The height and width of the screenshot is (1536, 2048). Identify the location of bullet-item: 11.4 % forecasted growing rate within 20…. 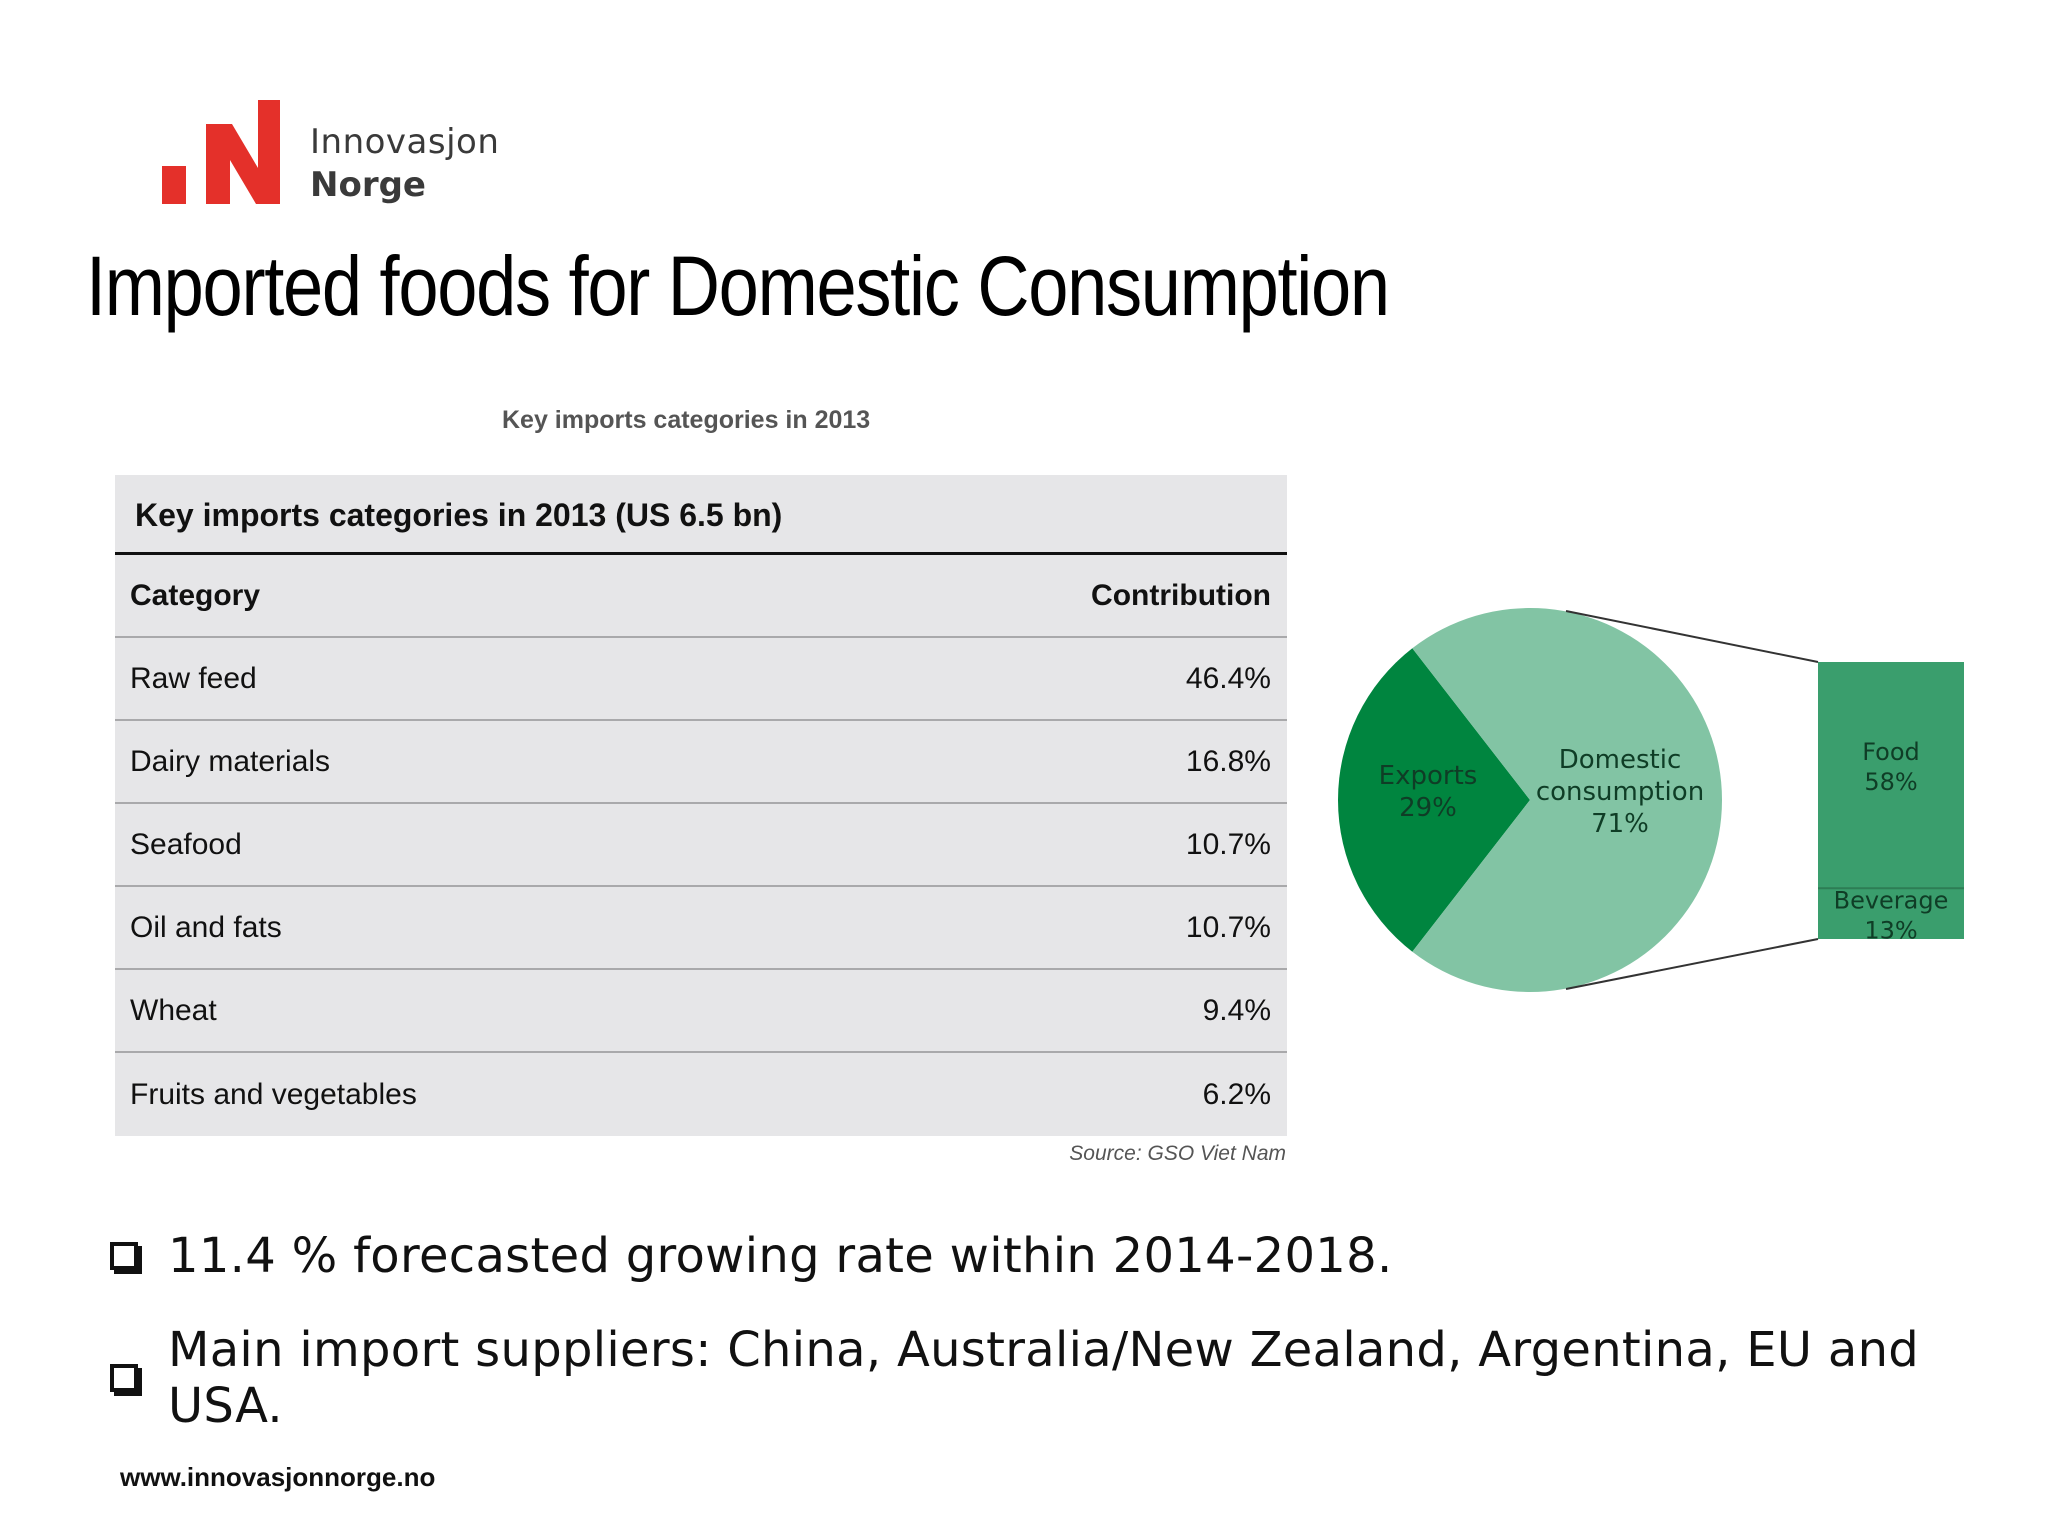
(1079, 1256).